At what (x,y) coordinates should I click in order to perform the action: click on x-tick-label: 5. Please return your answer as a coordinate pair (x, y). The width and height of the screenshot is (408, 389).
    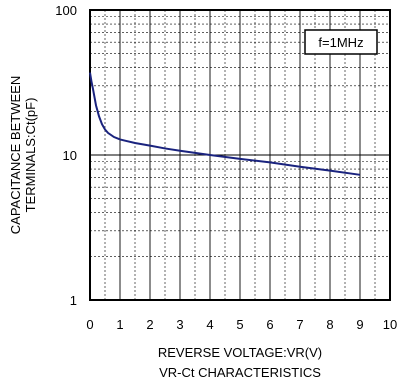
    Looking at the image, I should click on (239, 324).